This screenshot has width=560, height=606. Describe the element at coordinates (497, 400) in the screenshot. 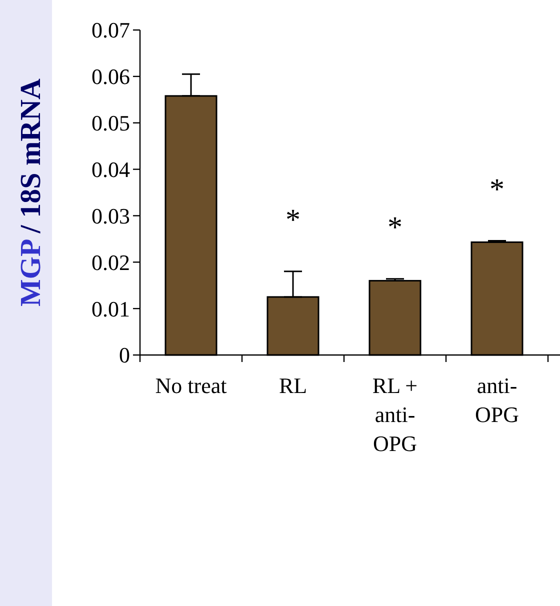

I see `x-tick-label: anti-OPG` at that location.